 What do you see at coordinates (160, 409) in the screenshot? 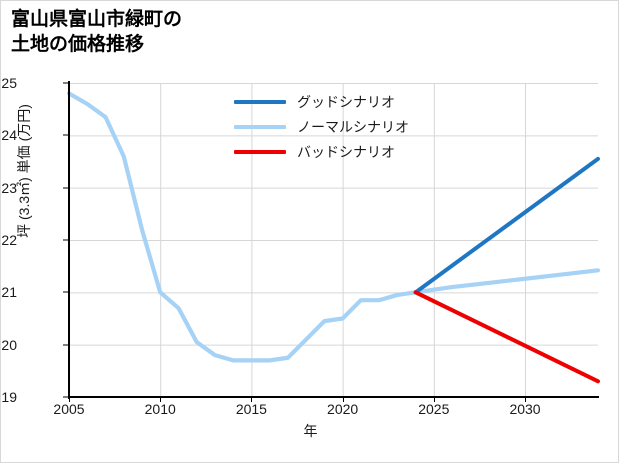
I see `x-tick-label: 2010` at bounding box center [160, 409].